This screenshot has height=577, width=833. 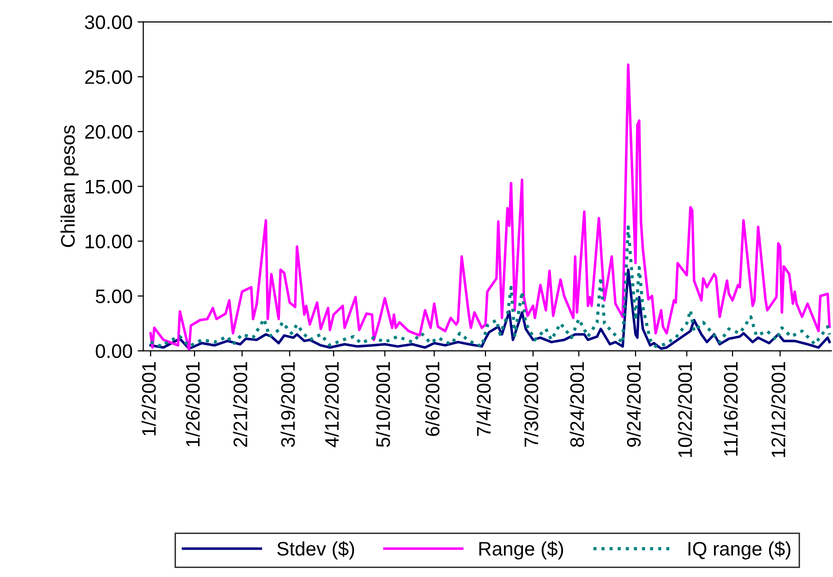 What do you see at coordinates (531, 404) in the screenshot?
I see `x-tick-label: 7/30/2001` at bounding box center [531, 404].